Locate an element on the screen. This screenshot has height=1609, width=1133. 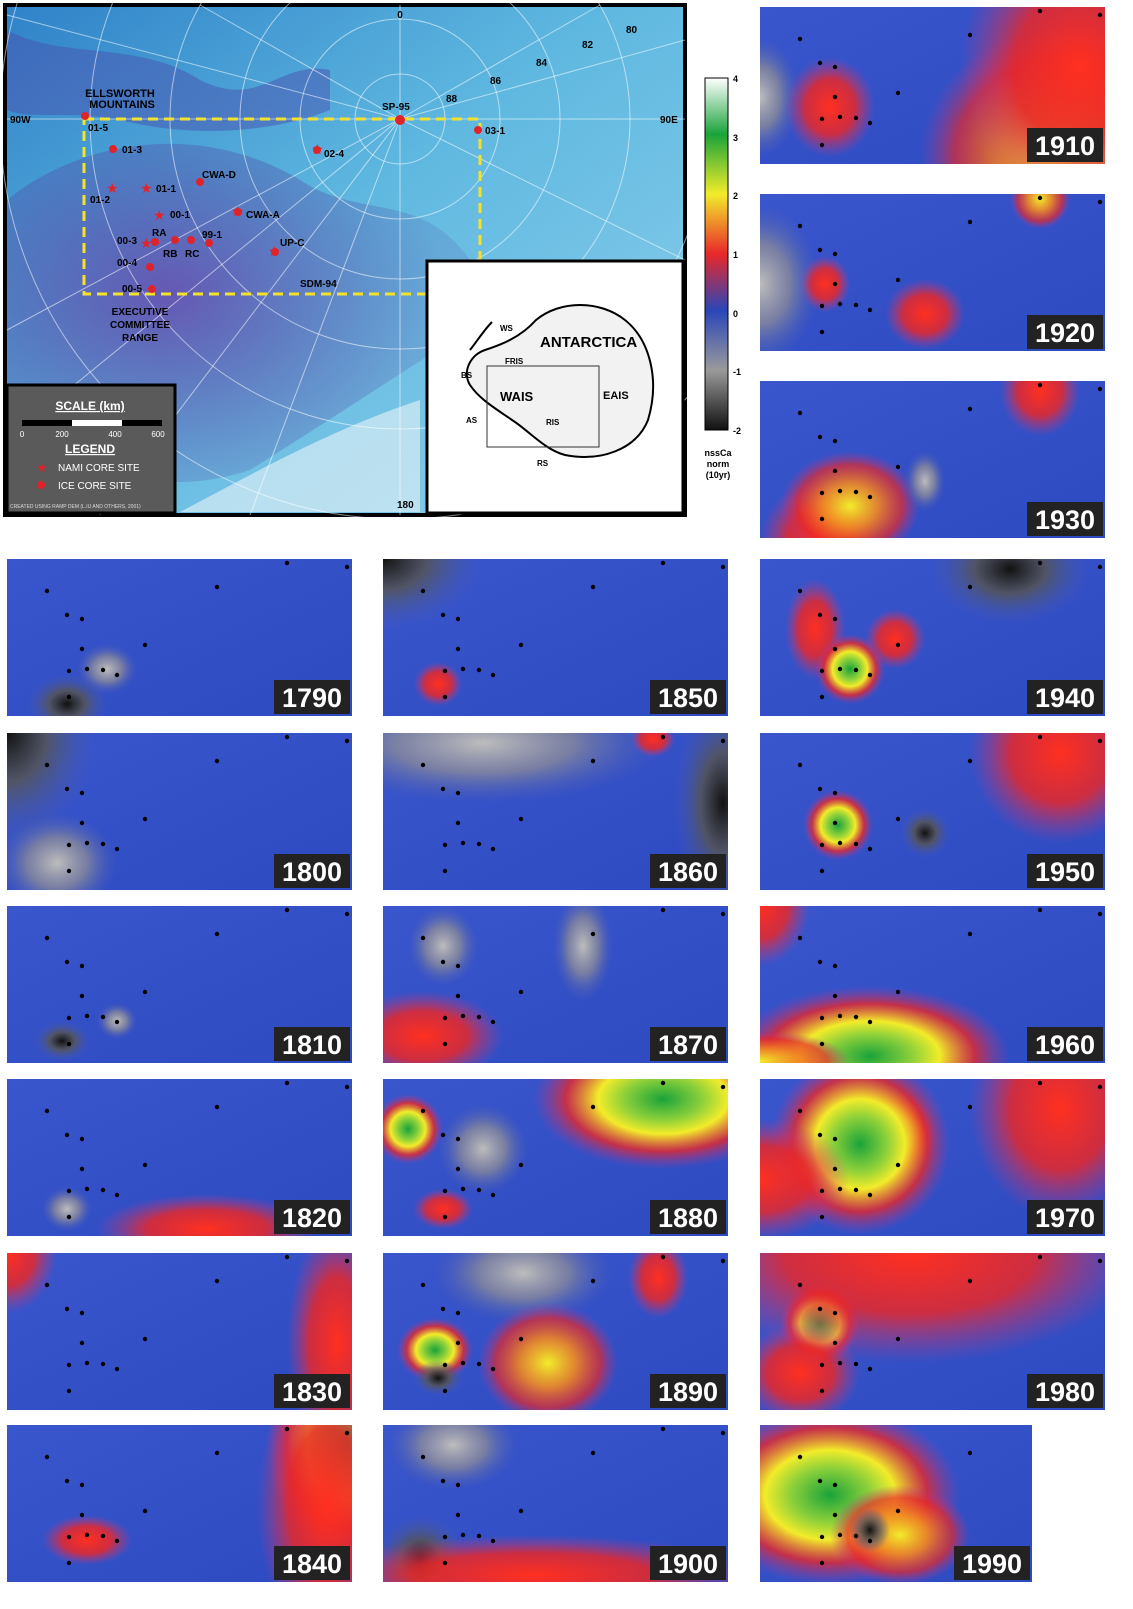
colorbar-tick-0: 0 is located at coordinates (735, 314).